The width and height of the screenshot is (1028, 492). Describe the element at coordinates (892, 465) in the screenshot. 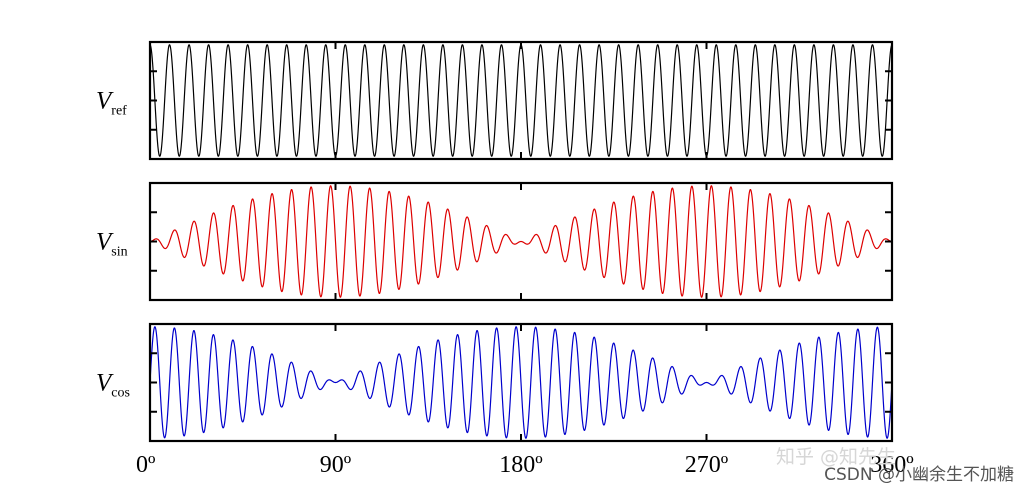

I see `x-tick-label: 360º` at that location.